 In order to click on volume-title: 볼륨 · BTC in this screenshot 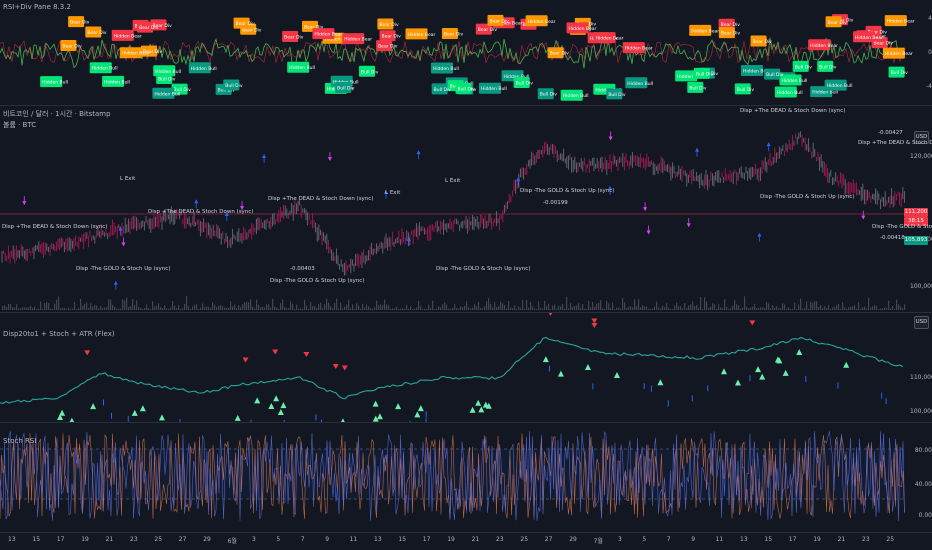, I will do `click(20, 125)`.